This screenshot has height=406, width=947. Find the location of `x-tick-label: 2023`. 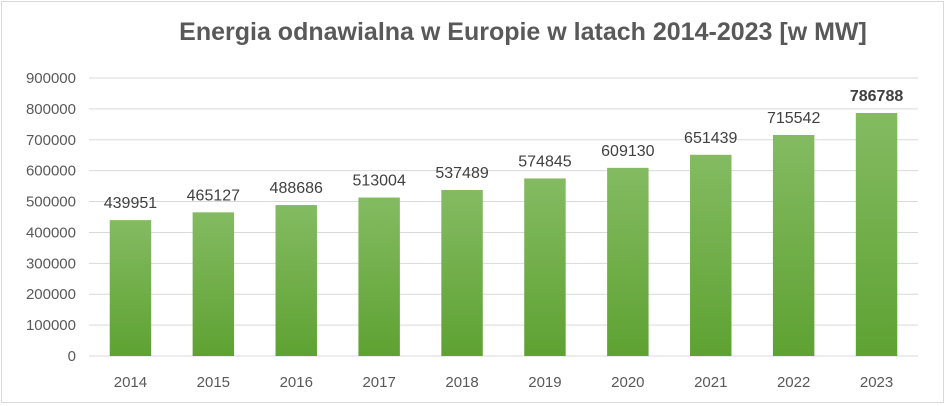

x-tick-label: 2023 is located at coordinates (876, 382).